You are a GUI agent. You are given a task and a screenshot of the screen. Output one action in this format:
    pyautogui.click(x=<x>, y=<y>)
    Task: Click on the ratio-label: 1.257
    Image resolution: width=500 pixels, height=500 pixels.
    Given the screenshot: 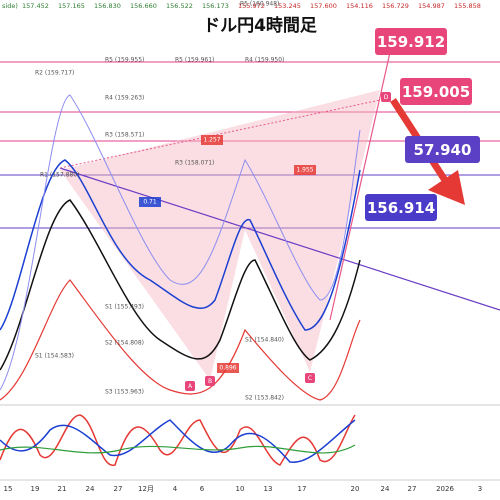 What is the action you would take?
    pyautogui.click(x=211, y=140)
    